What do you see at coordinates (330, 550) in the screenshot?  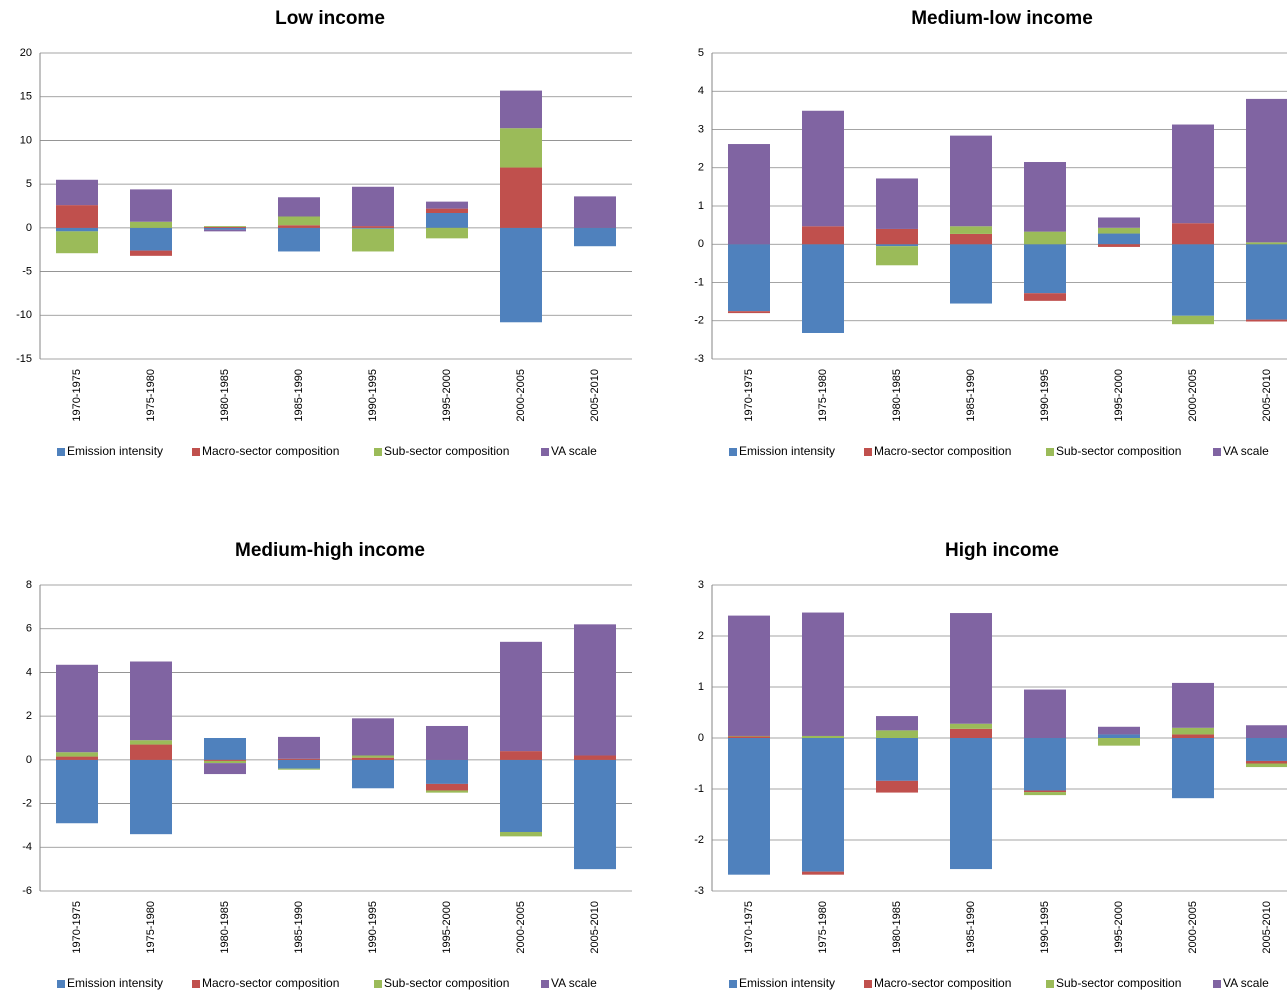 I see `chart-title: Medium-high income` at bounding box center [330, 550].